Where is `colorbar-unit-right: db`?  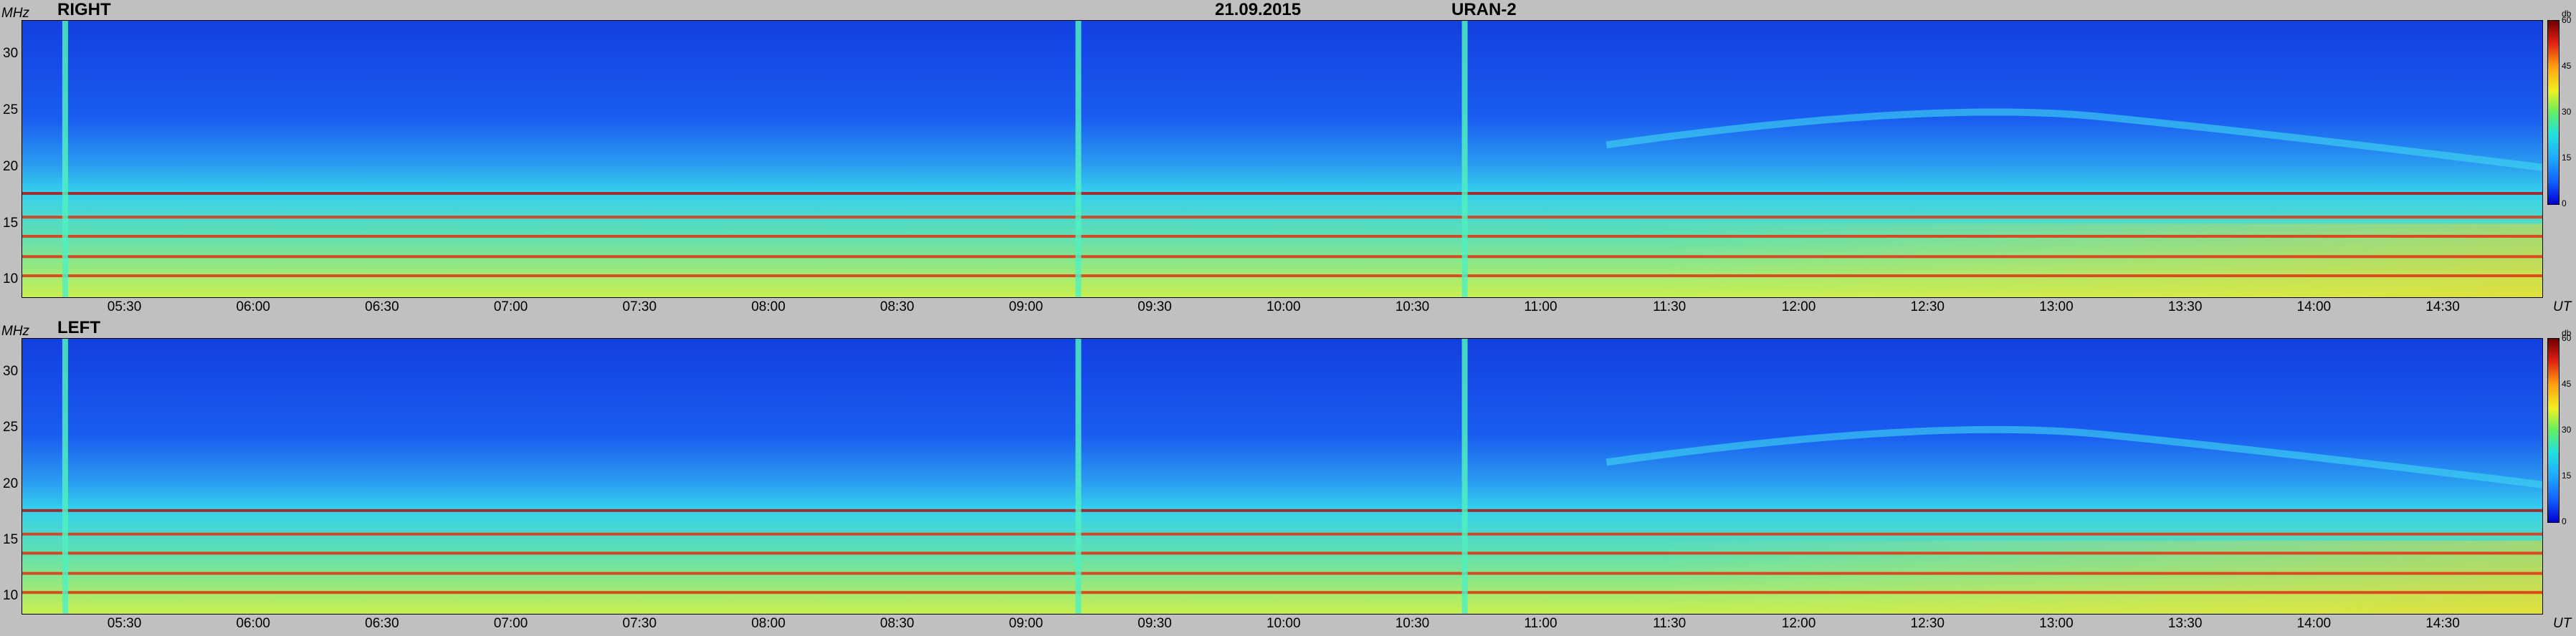 colorbar-unit-right: db is located at coordinates (2567, 14).